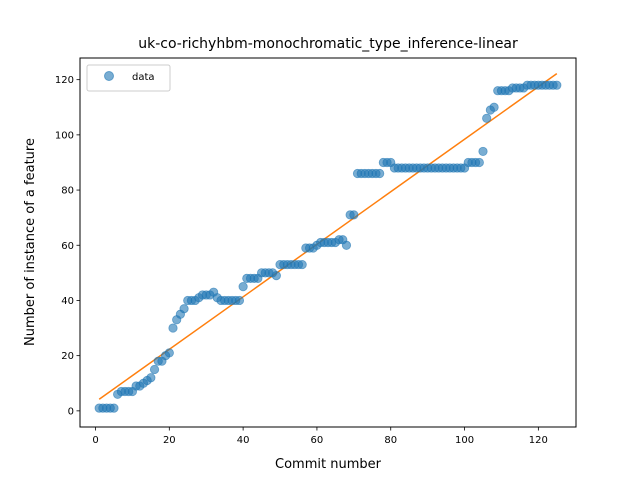 The height and width of the screenshot is (480, 640). I want to click on y-tick-label: 120, so click(64, 80).